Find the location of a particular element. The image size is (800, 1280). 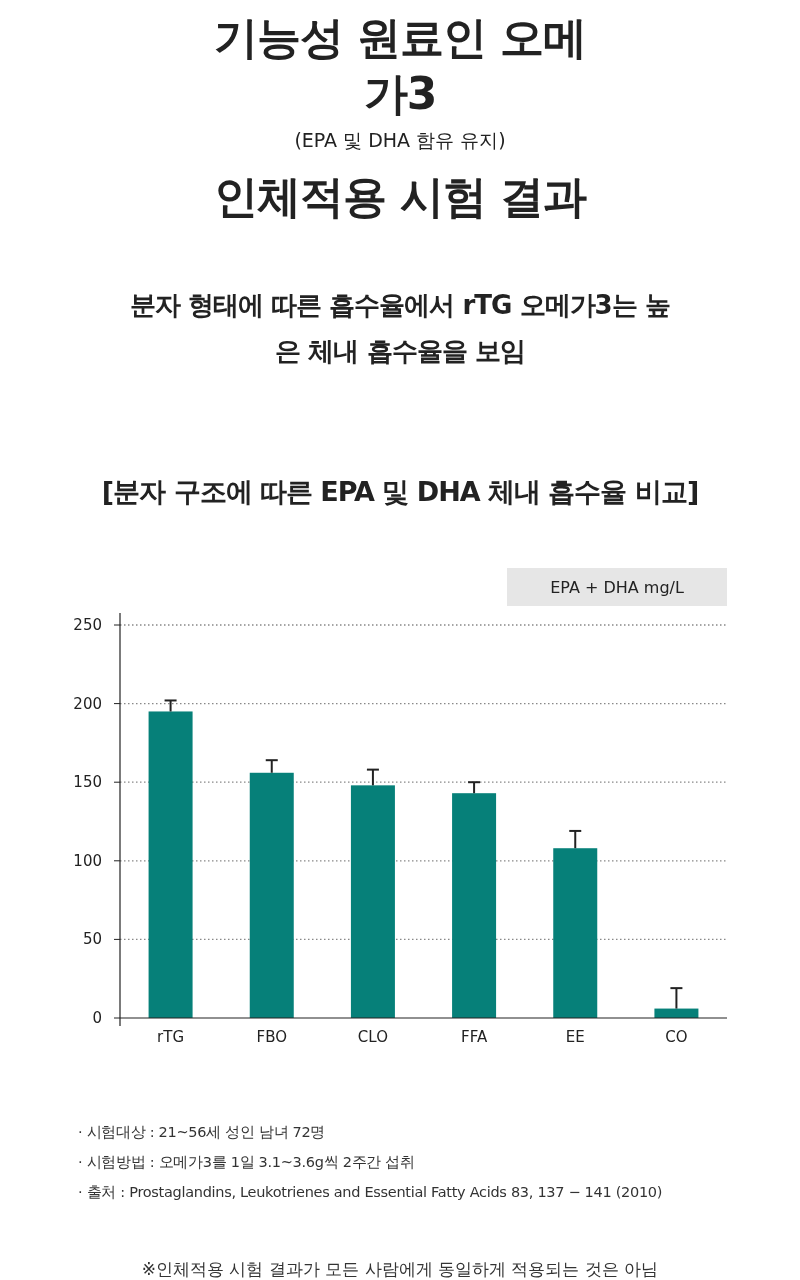

y-tick-label: 150 is located at coordinates (87, 782).